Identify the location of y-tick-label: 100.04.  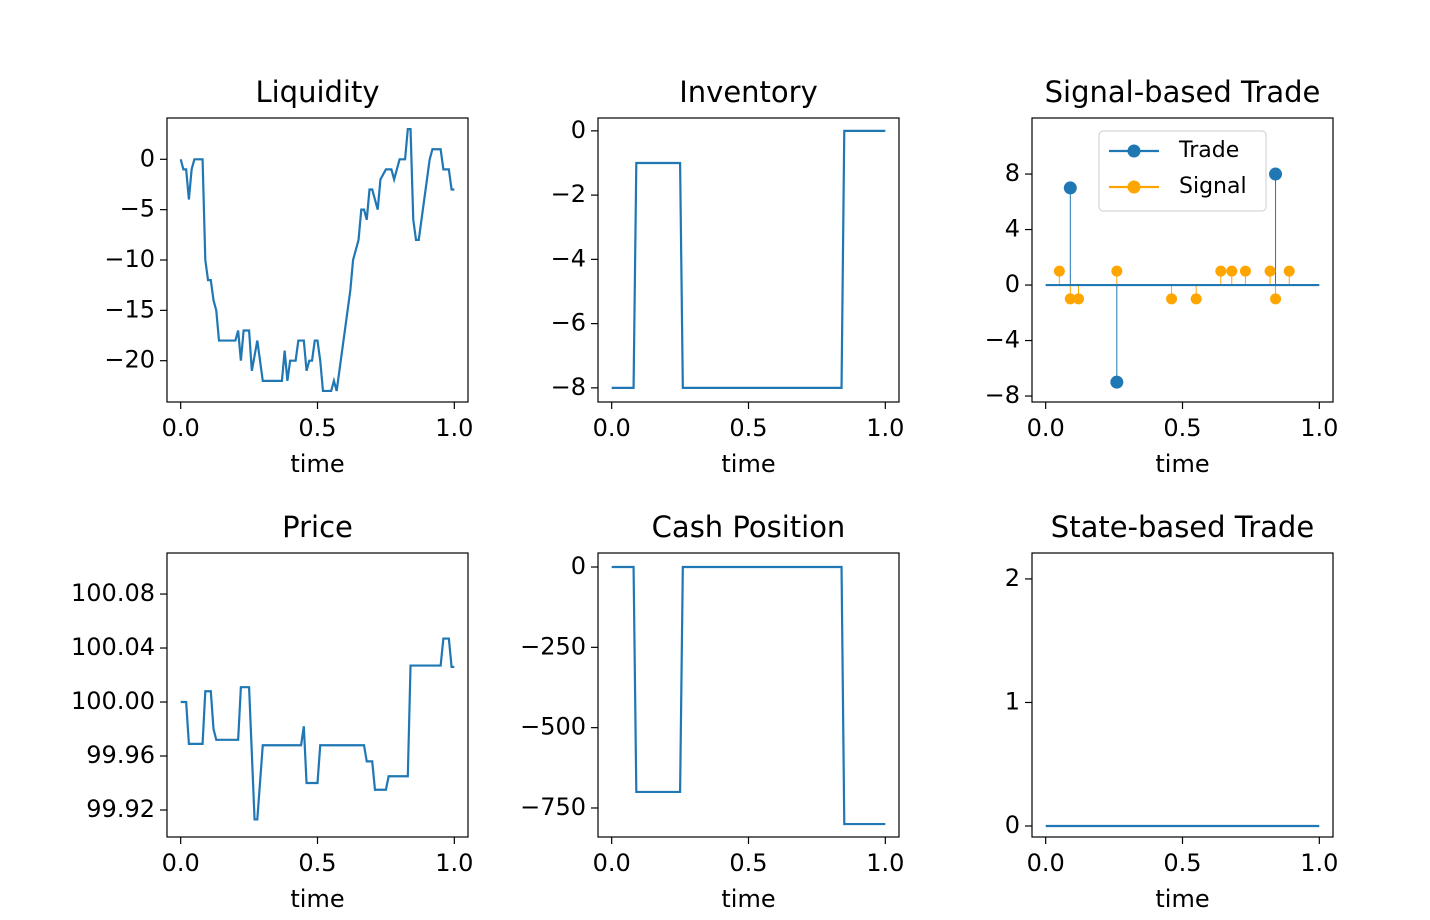
(113, 647).